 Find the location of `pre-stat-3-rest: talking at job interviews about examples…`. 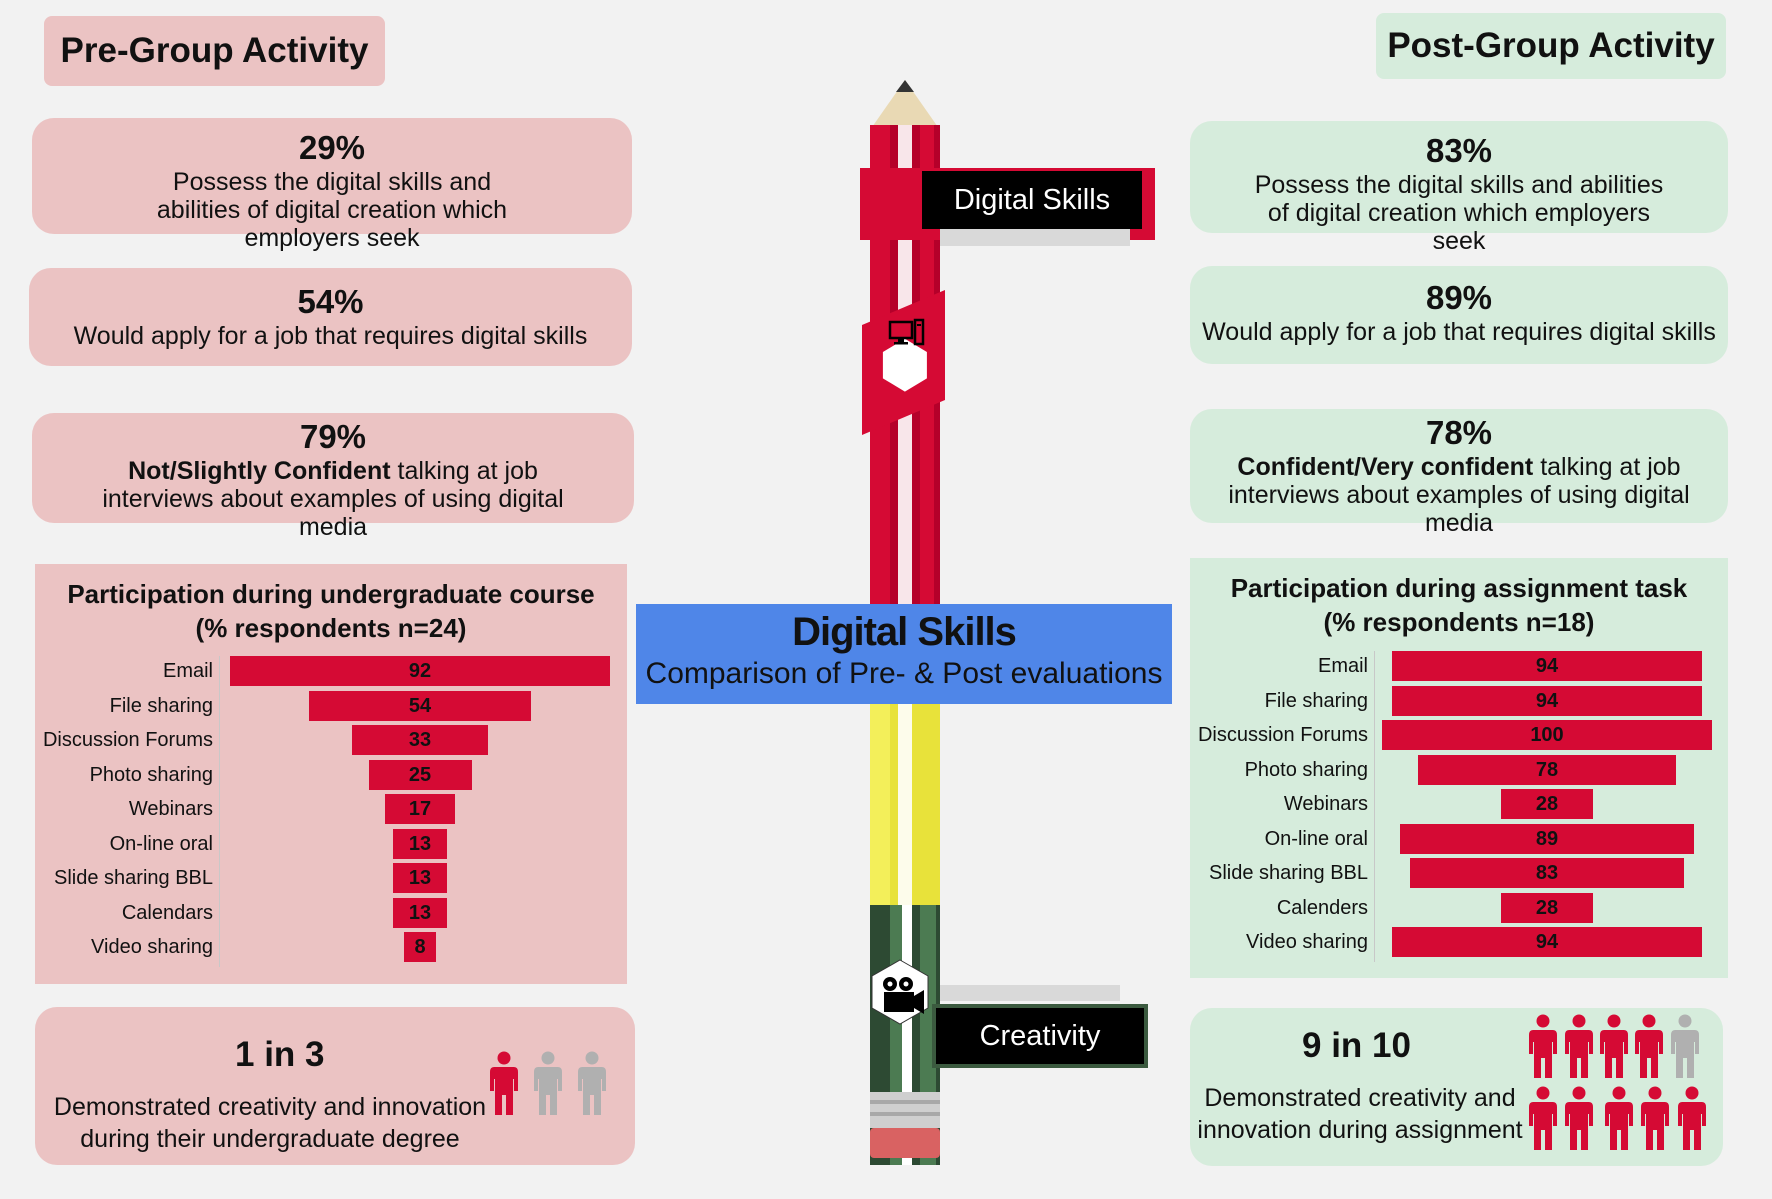

pre-stat-3-rest: talking at job interviews about examples… is located at coordinates (333, 499).